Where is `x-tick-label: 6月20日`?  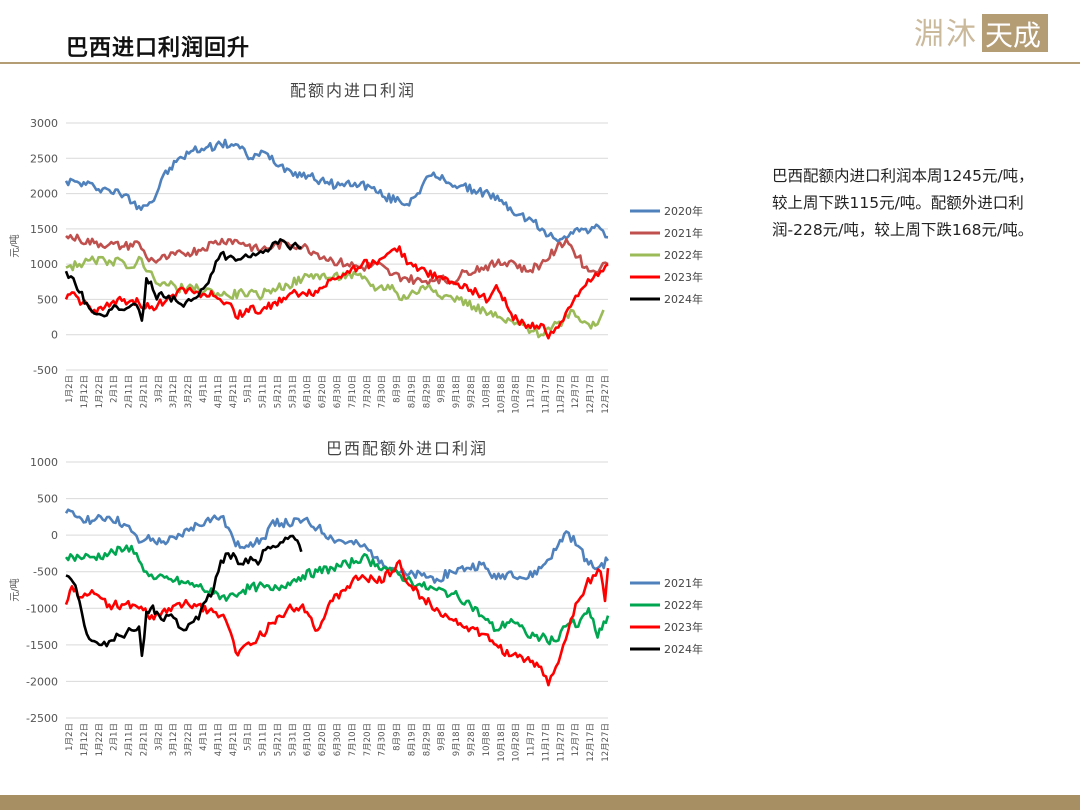
x-tick-label: 6月20日 is located at coordinates (323, 739).